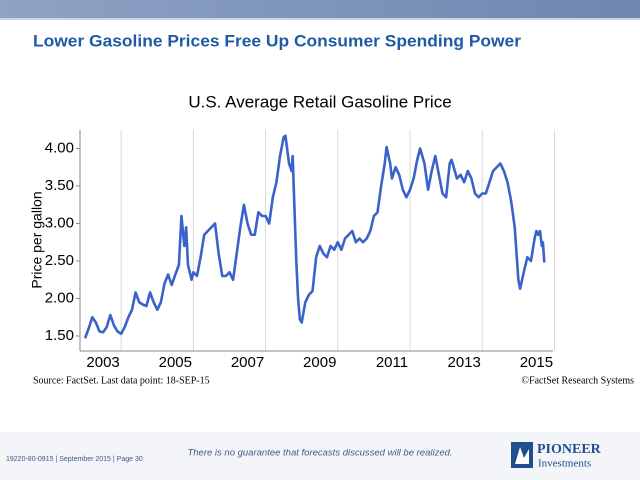  I want to click on footer-band, so click(320, 456).